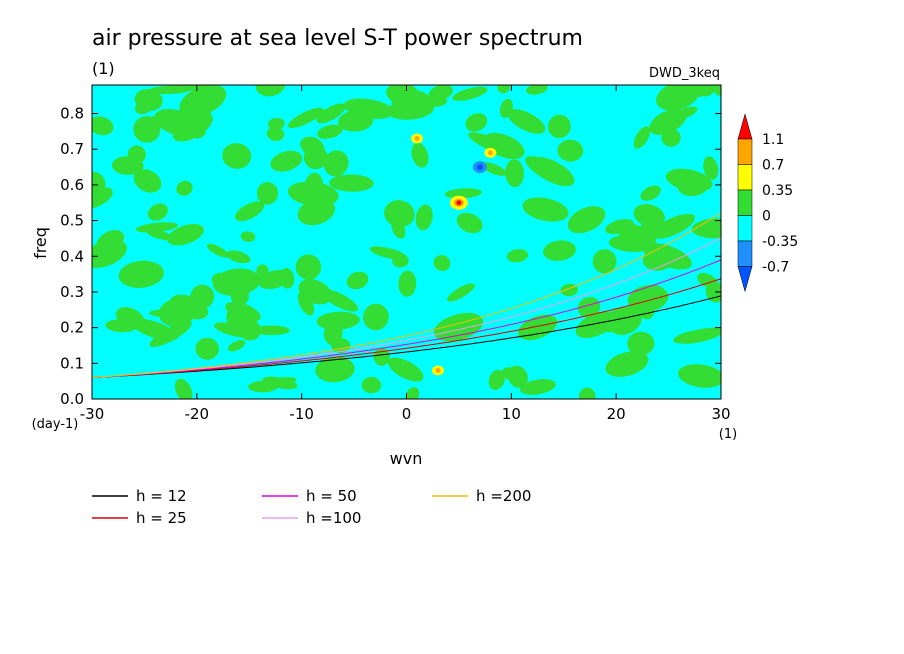 The image size is (904, 654). I want to click on y-tick-label: 0.8, so click(72, 114).